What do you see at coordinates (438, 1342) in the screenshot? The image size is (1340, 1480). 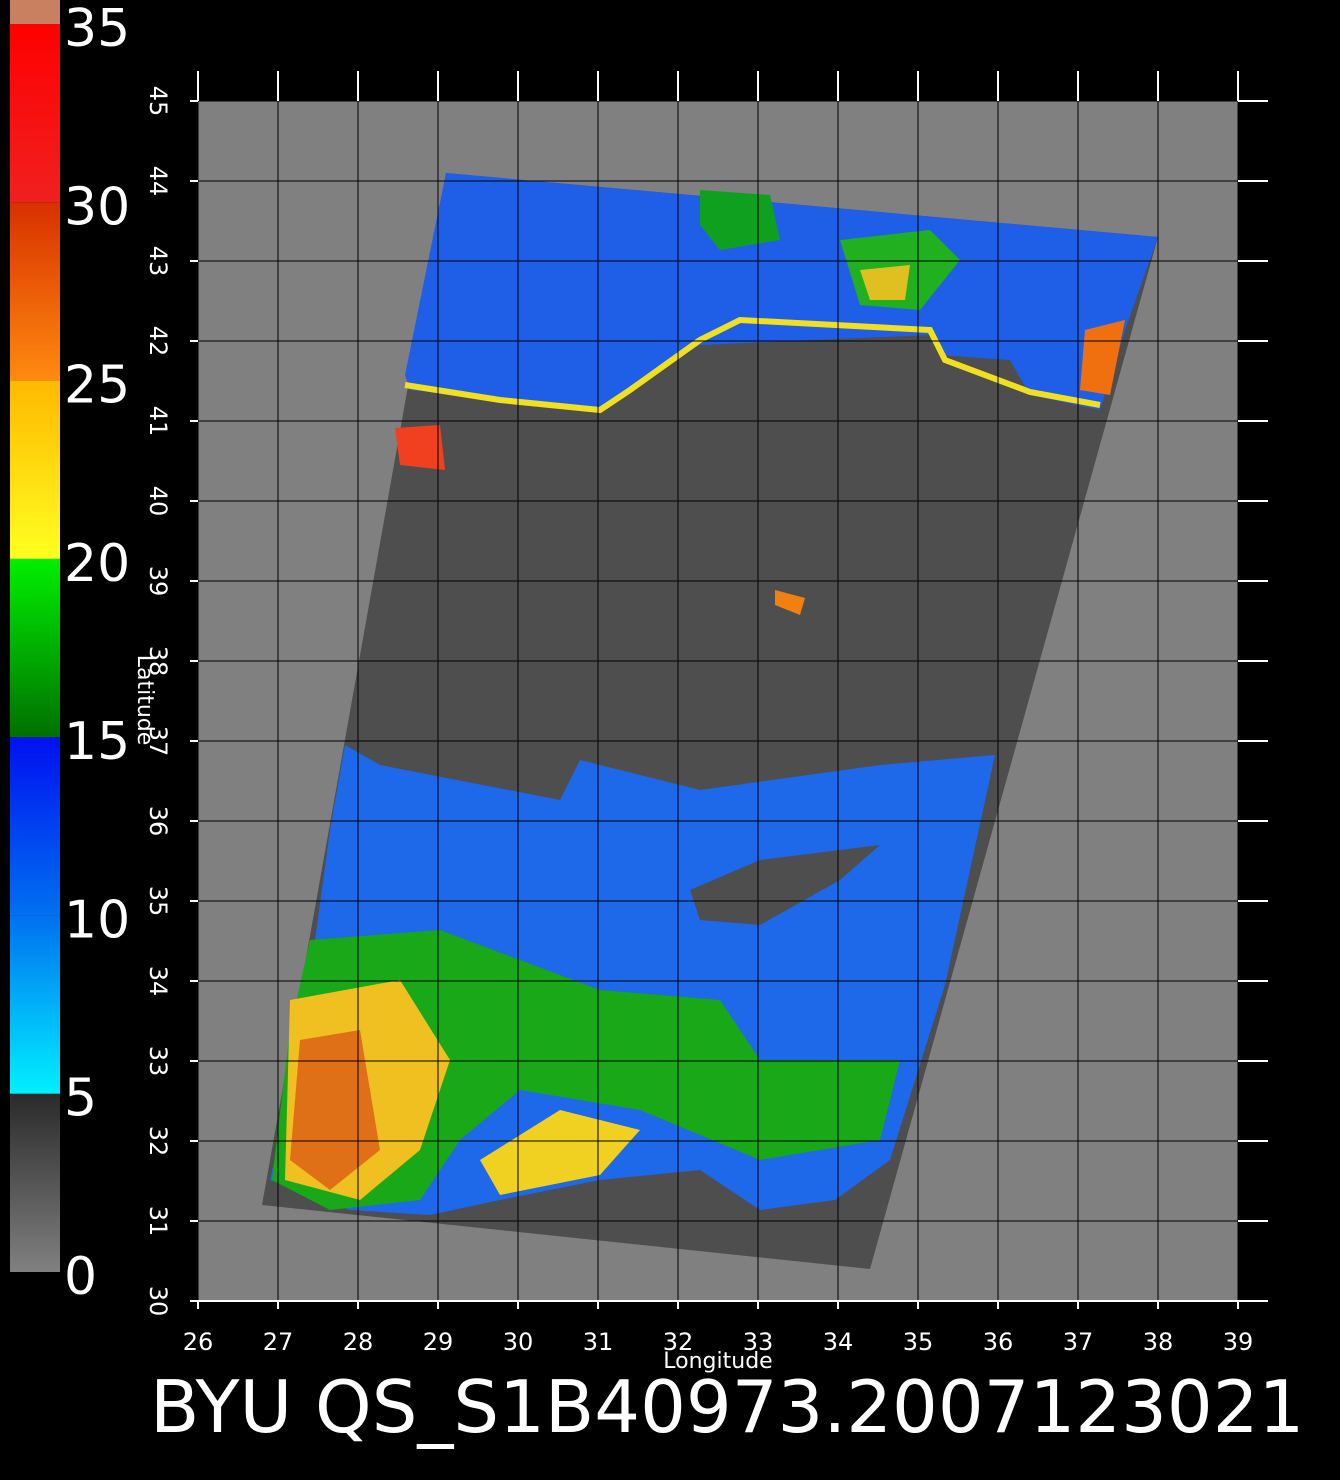 I see `x-tick-label: 29` at bounding box center [438, 1342].